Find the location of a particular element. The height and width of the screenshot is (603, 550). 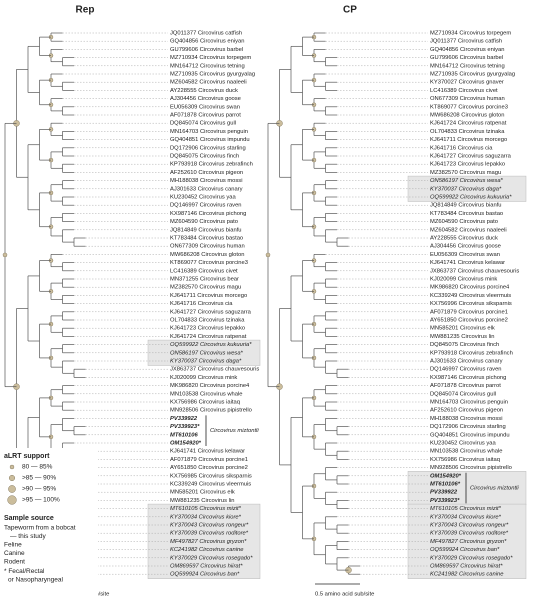

leaf-label: AJ304456 Circovirus goose is located at coordinates (465, 247).